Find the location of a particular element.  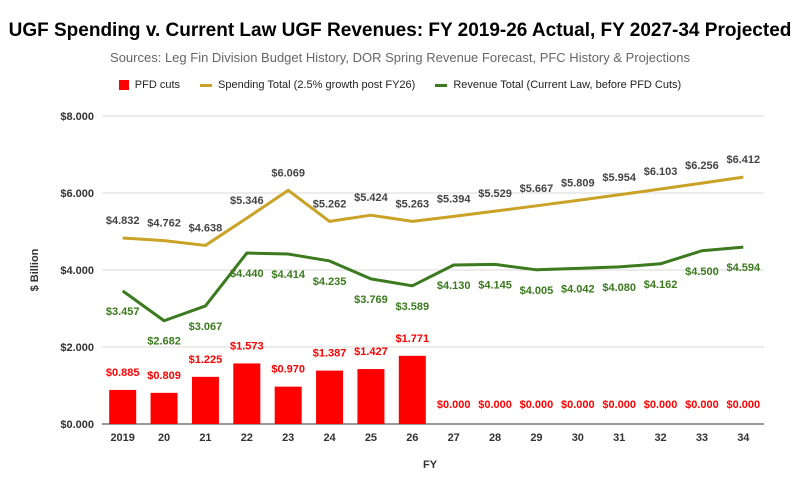

legend-swatch-spending-total is located at coordinates (206, 85).